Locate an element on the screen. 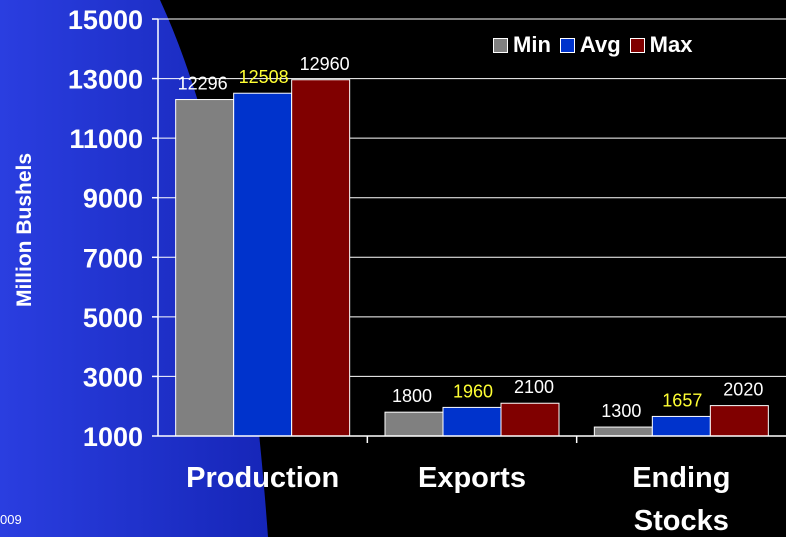 The height and width of the screenshot is (537, 786). data-label-min: 12296 is located at coordinates (203, 84).